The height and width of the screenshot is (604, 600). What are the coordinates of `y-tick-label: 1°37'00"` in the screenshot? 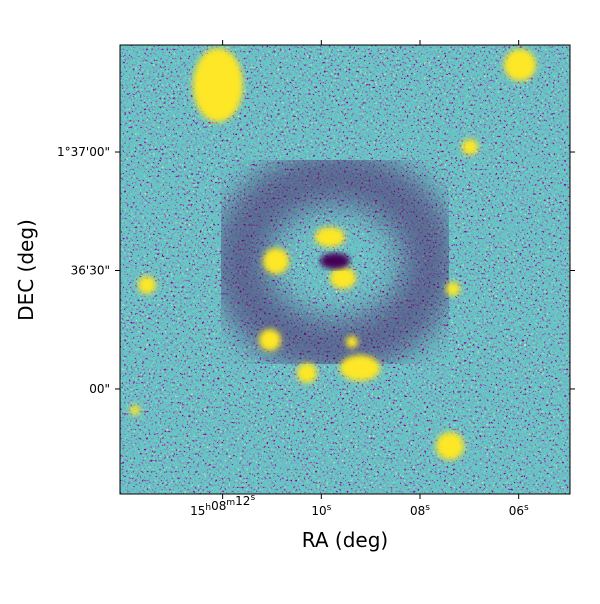 It's located at (83, 152).